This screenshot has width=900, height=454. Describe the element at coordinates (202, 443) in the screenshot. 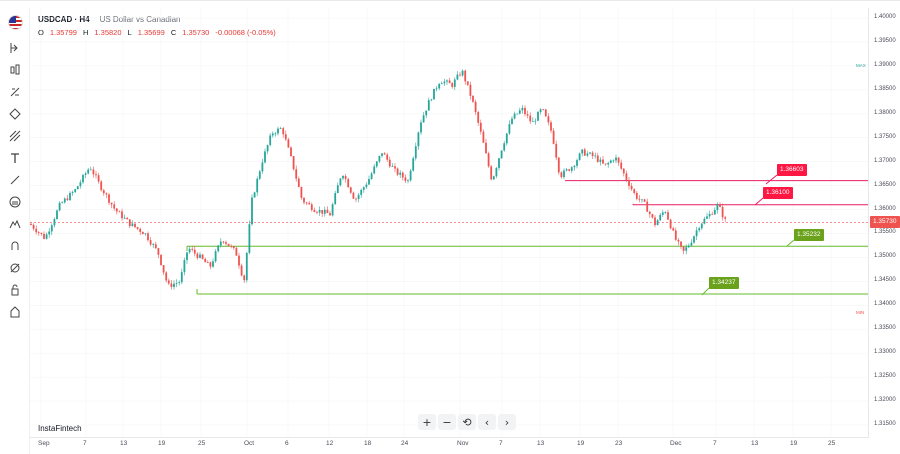

I see `time-tick: 25` at that location.